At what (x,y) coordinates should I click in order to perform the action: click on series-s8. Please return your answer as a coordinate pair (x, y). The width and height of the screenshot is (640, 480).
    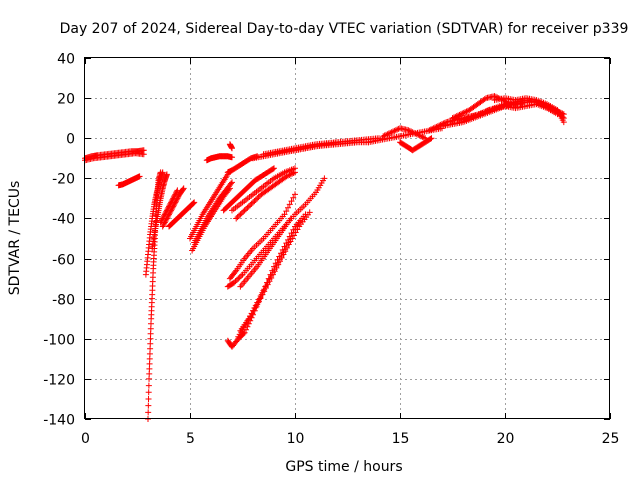
    Looking at the image, I should click on (169, 206).